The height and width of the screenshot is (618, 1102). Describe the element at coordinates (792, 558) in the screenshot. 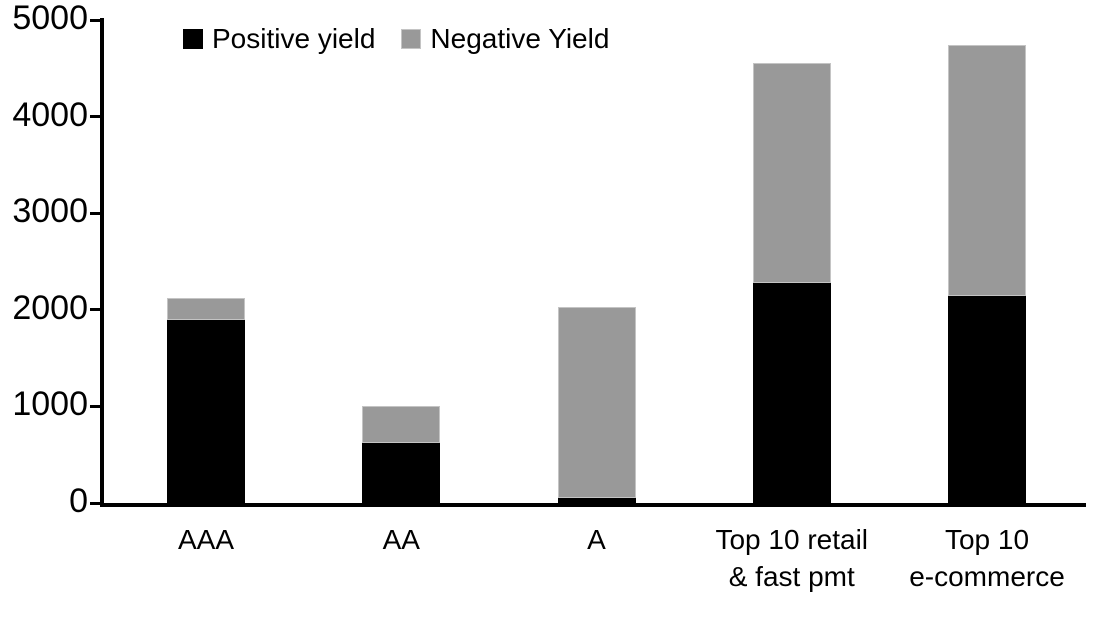

I see `x-axis-category-label: Top 10 retail & fast pmt` at that location.